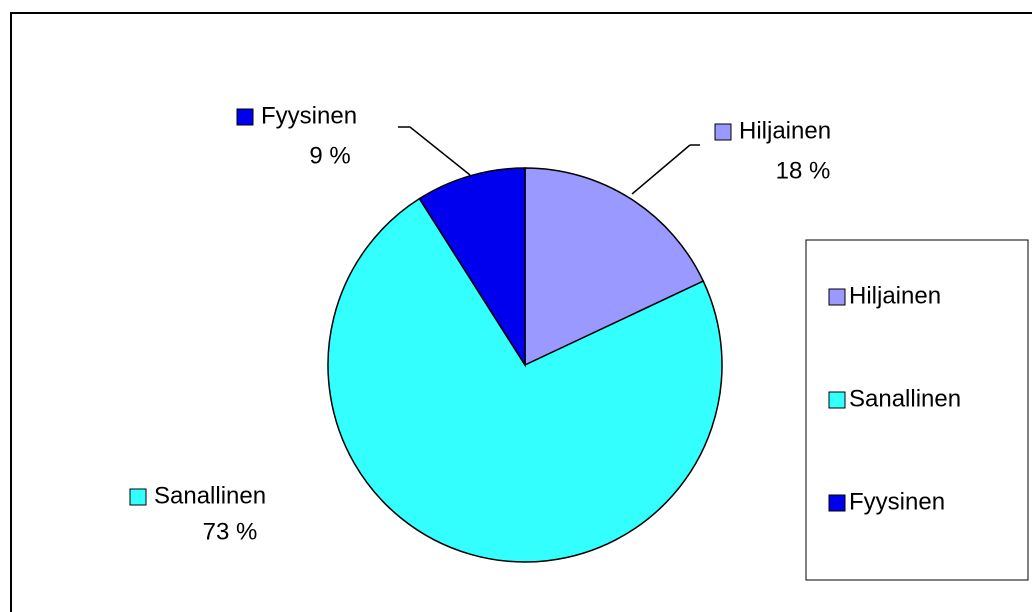  What do you see at coordinates (210, 495) in the screenshot?
I see `label-name: Sanallinen` at bounding box center [210, 495].